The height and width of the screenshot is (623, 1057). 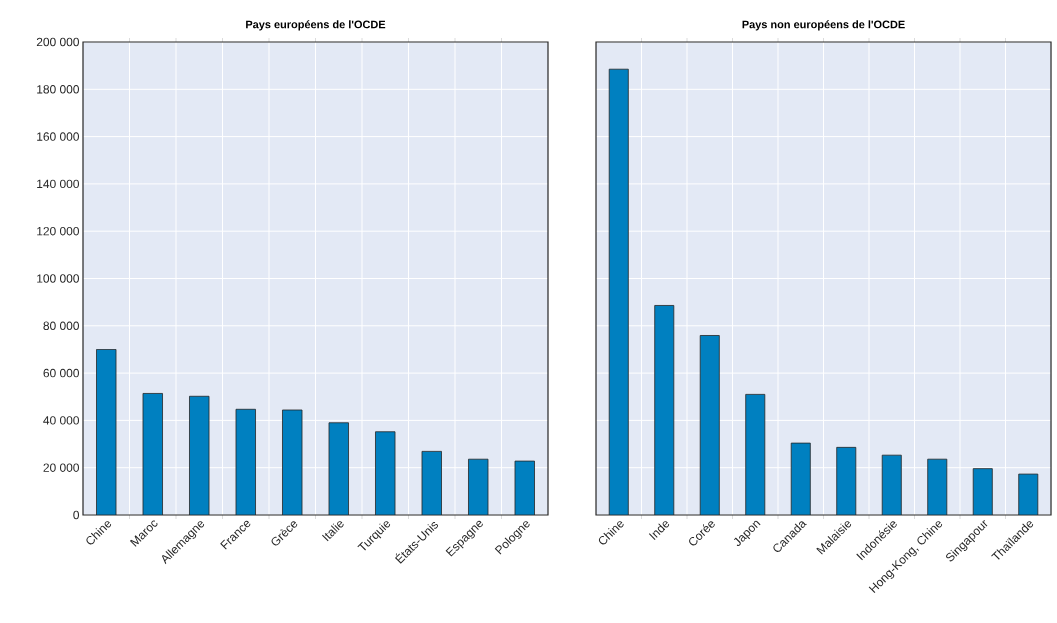 What do you see at coordinates (61, 373) in the screenshot?
I see `y-tick-label: 60 000` at bounding box center [61, 373].